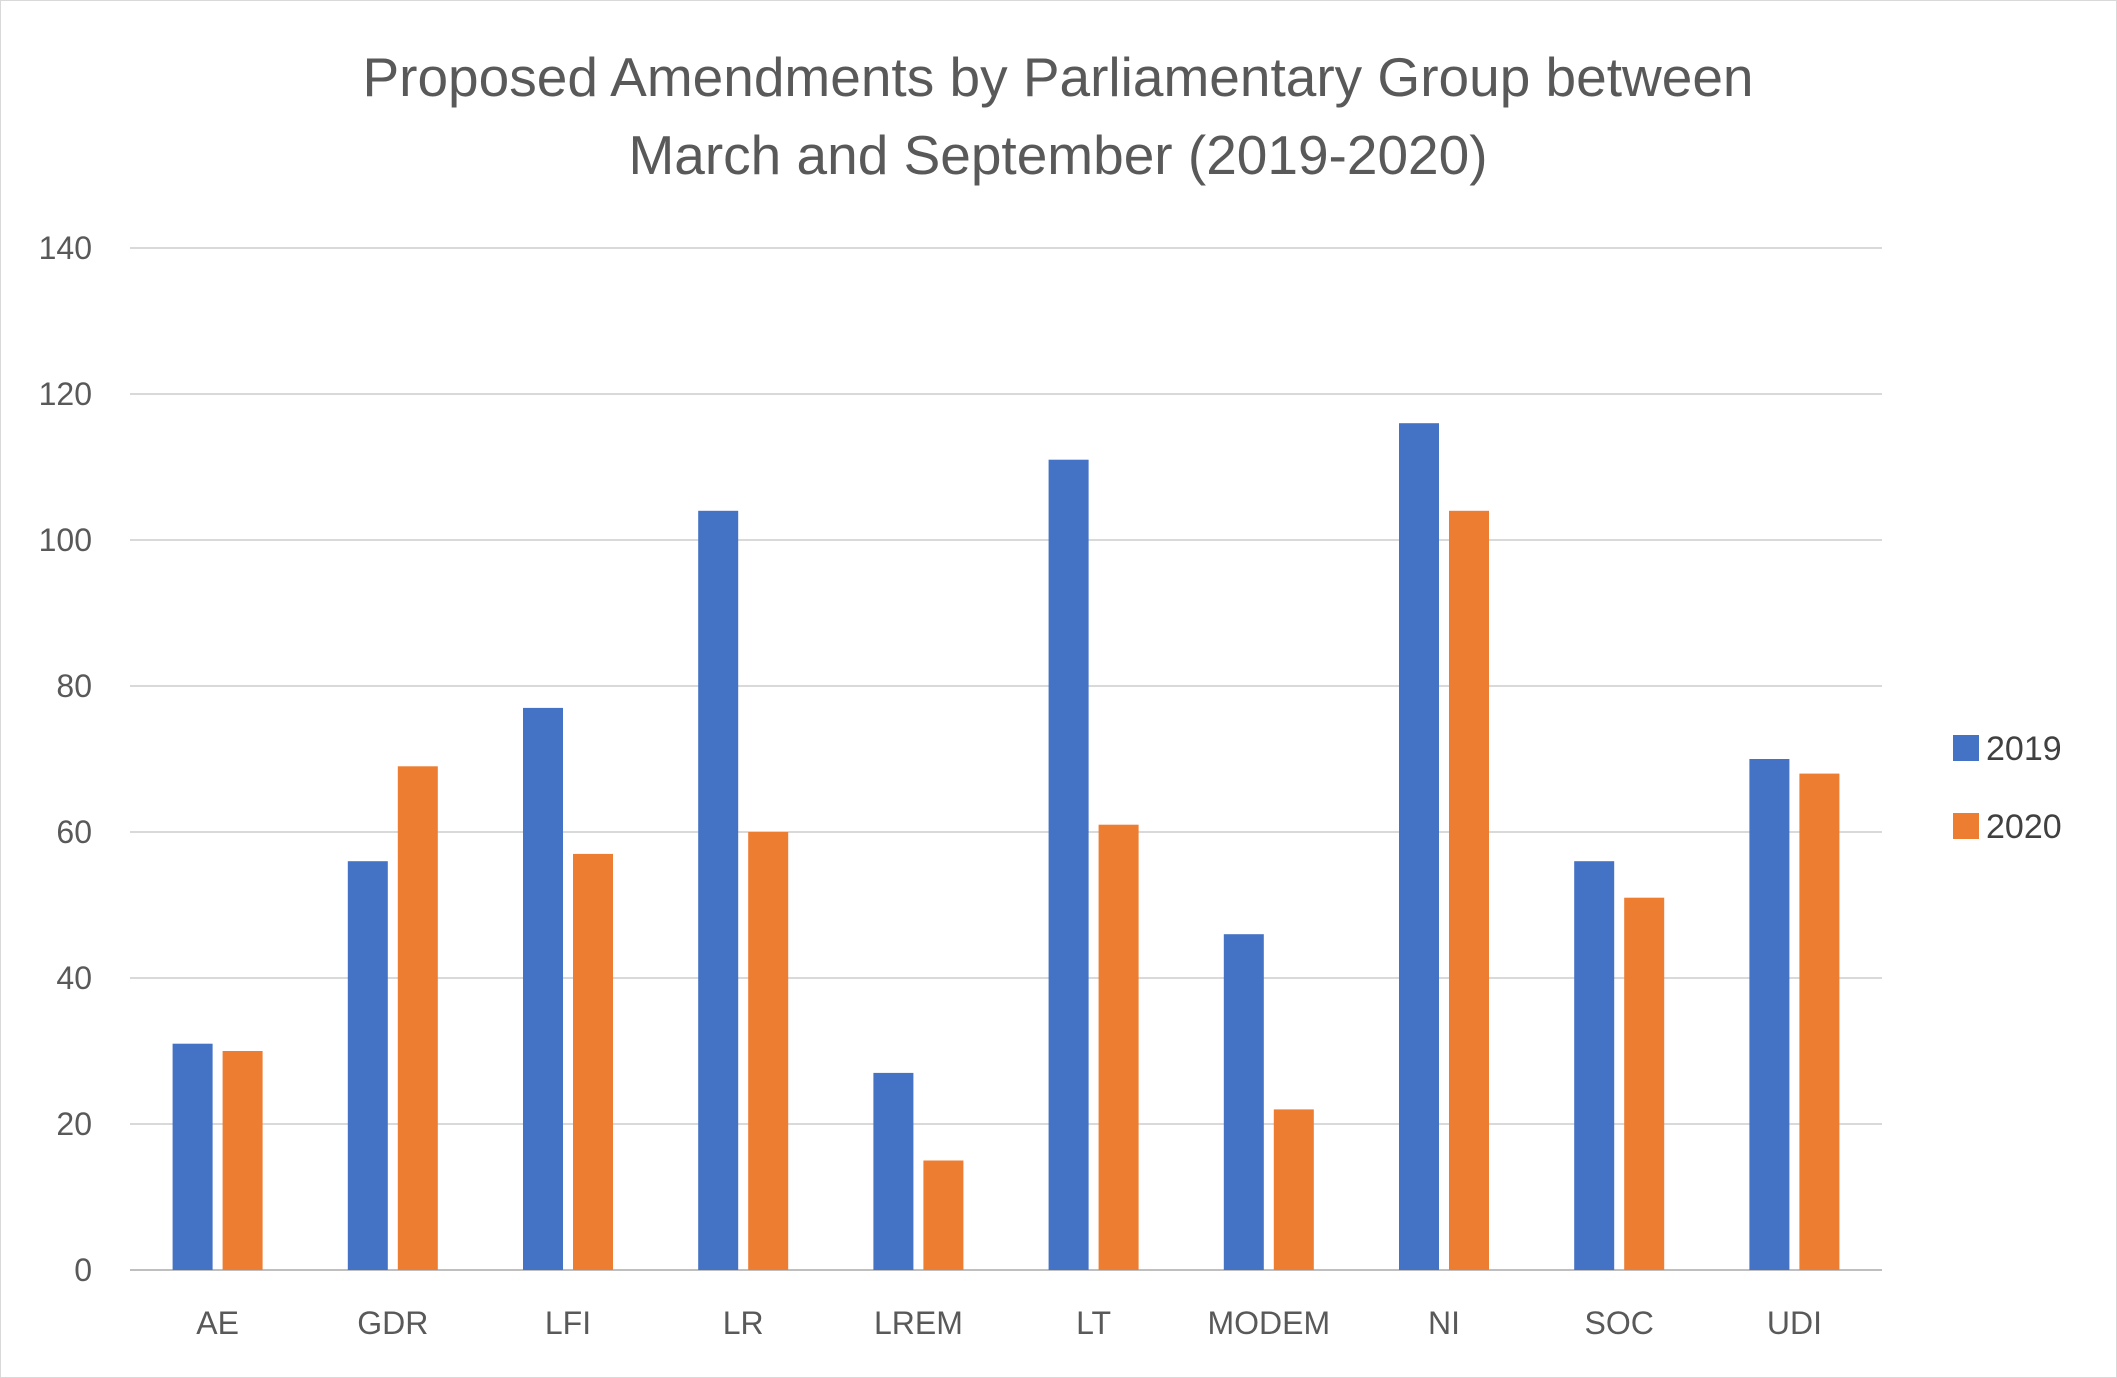 This screenshot has width=2117, height=1378. Describe the element at coordinates (568, 1323) in the screenshot. I see `x-tick-label: LFI` at that location.